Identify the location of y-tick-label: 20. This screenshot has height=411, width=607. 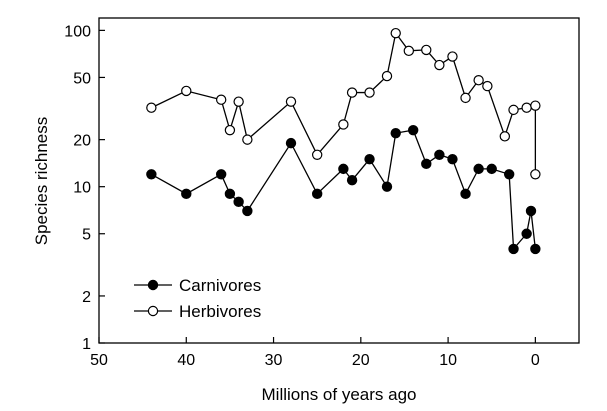
(82, 141).